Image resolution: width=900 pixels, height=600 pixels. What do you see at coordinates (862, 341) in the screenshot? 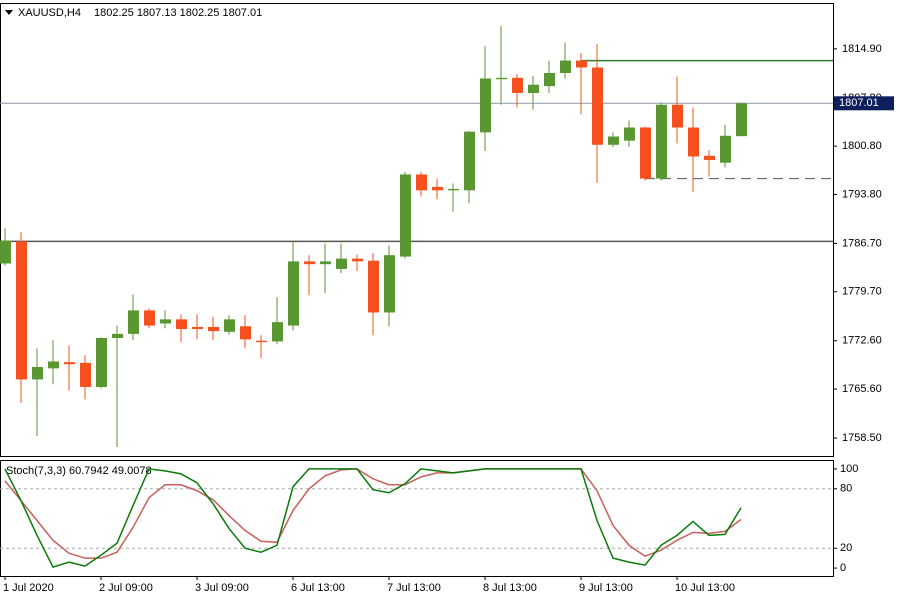
I see `y-tick-label: 1772.60` at bounding box center [862, 341].